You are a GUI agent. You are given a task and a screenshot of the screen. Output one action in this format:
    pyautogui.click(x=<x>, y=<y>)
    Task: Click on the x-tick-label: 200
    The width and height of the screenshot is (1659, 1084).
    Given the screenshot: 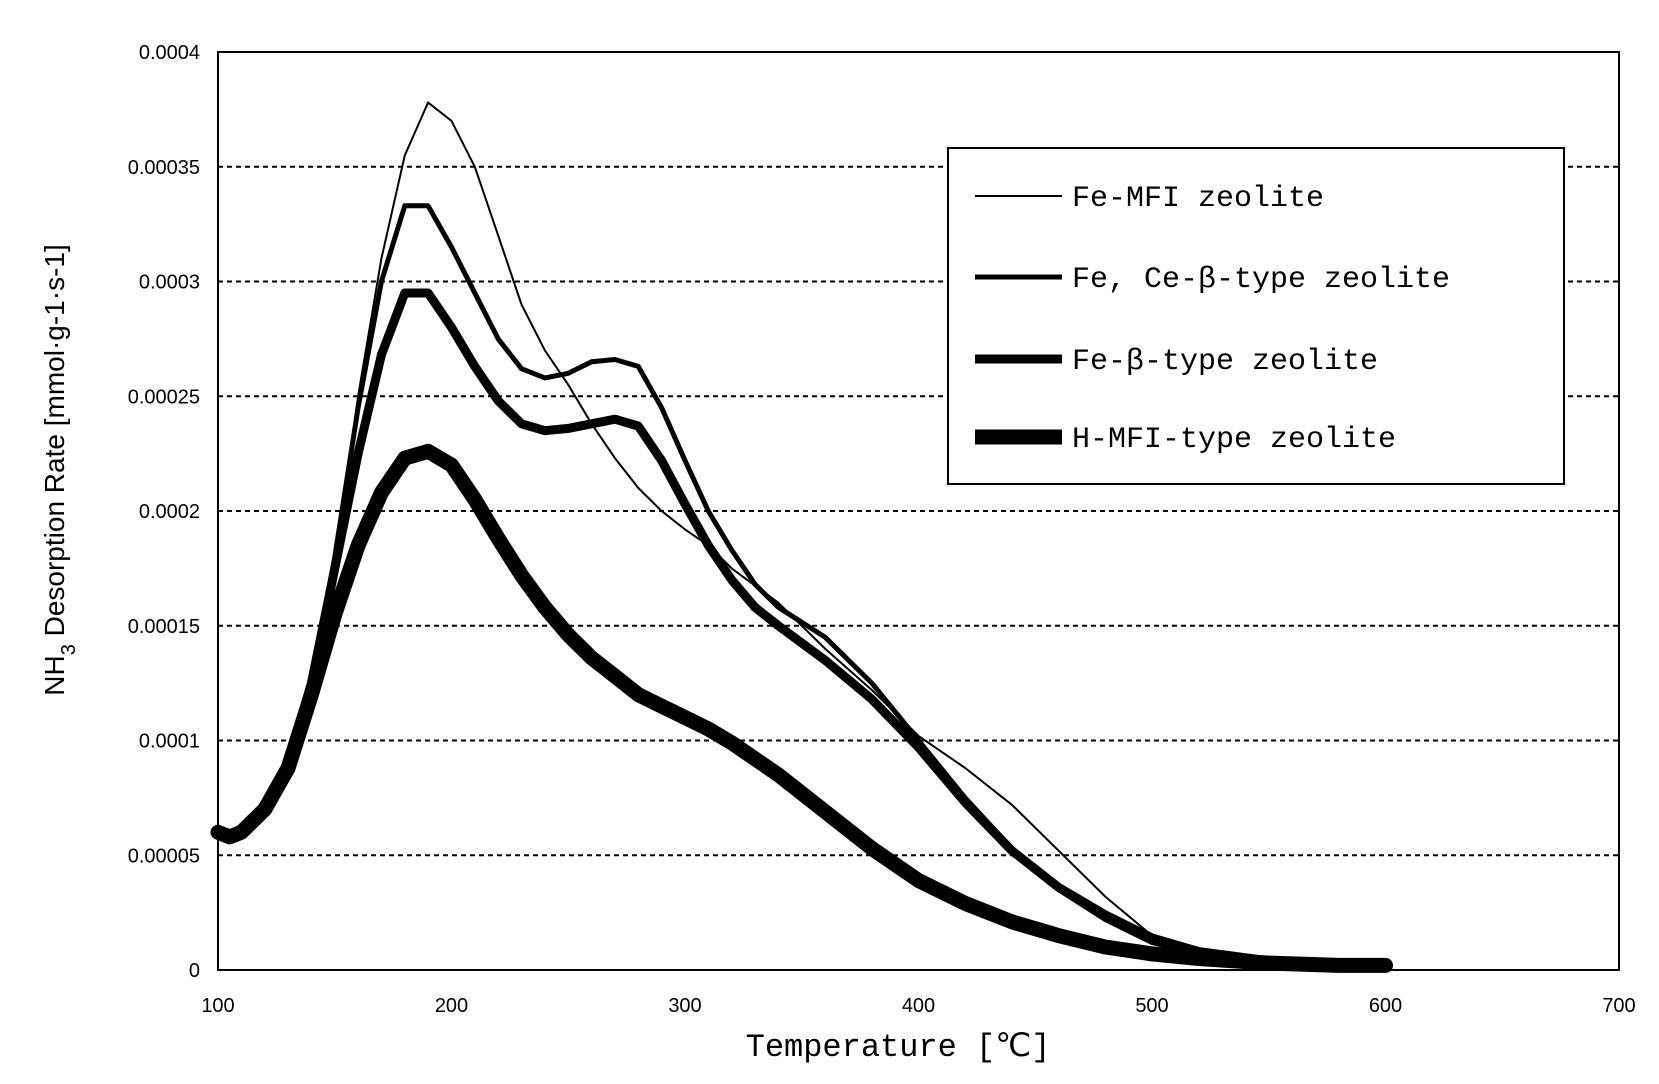 What is the action you would take?
    pyautogui.click(x=451, y=1006)
    